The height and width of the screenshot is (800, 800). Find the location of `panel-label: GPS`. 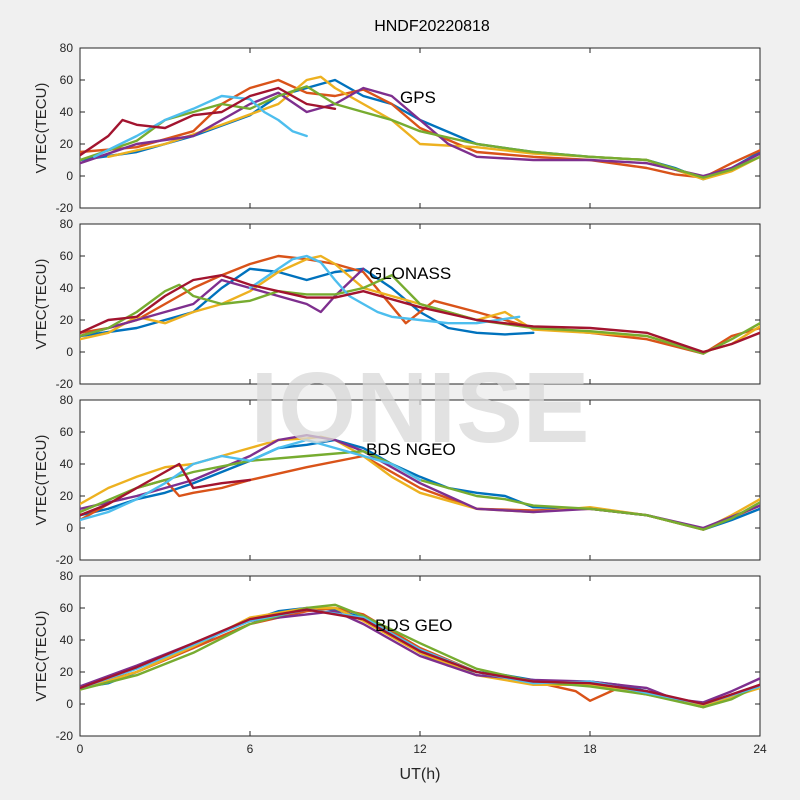

panel-label: GPS is located at coordinates (418, 97).